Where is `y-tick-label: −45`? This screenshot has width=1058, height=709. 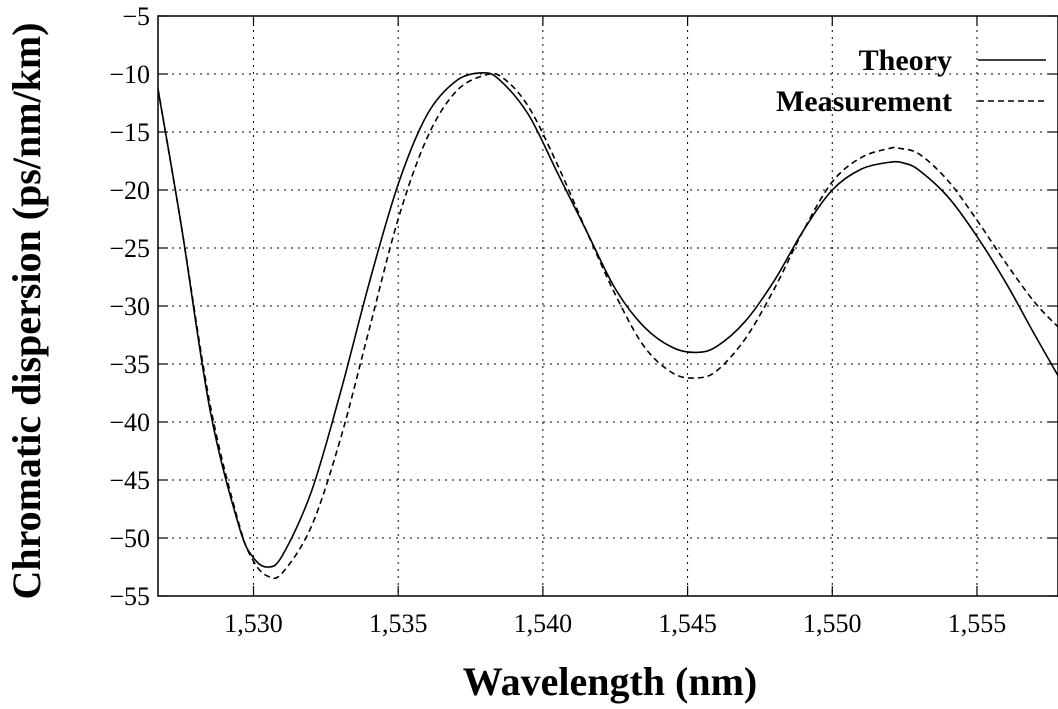 y-tick-label: −45 is located at coordinates (129, 480).